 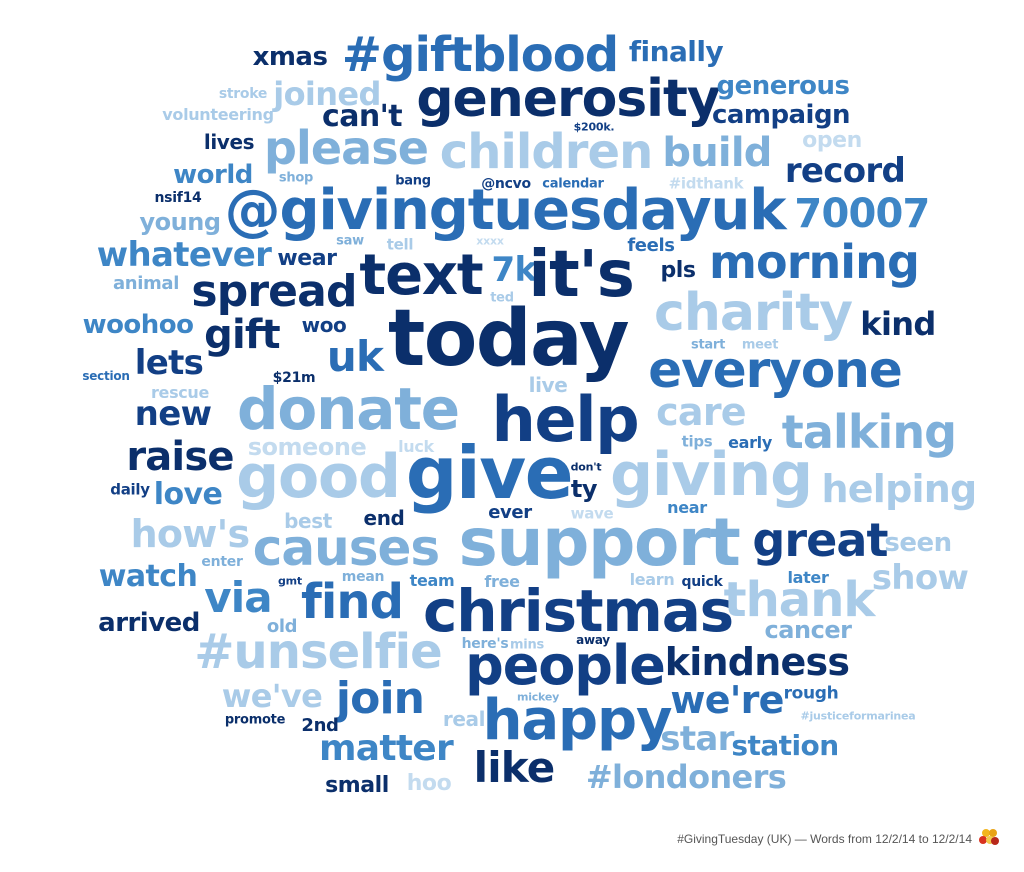 What do you see at coordinates (808, 630) in the screenshot?
I see `word-cancer: cancer` at bounding box center [808, 630].